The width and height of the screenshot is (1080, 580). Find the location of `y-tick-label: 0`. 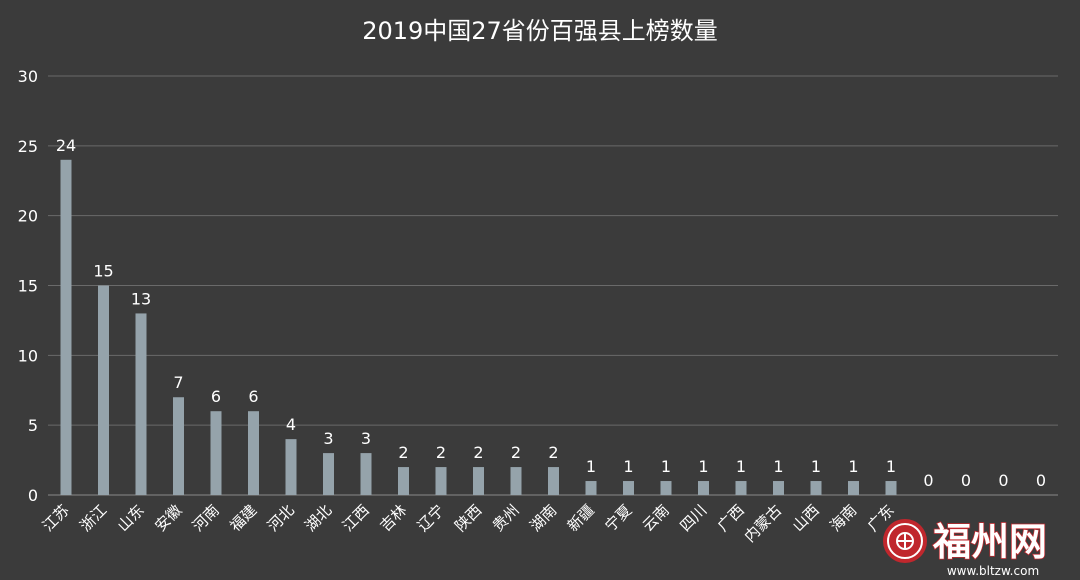

y-tick-label: 0 is located at coordinates (33, 495).